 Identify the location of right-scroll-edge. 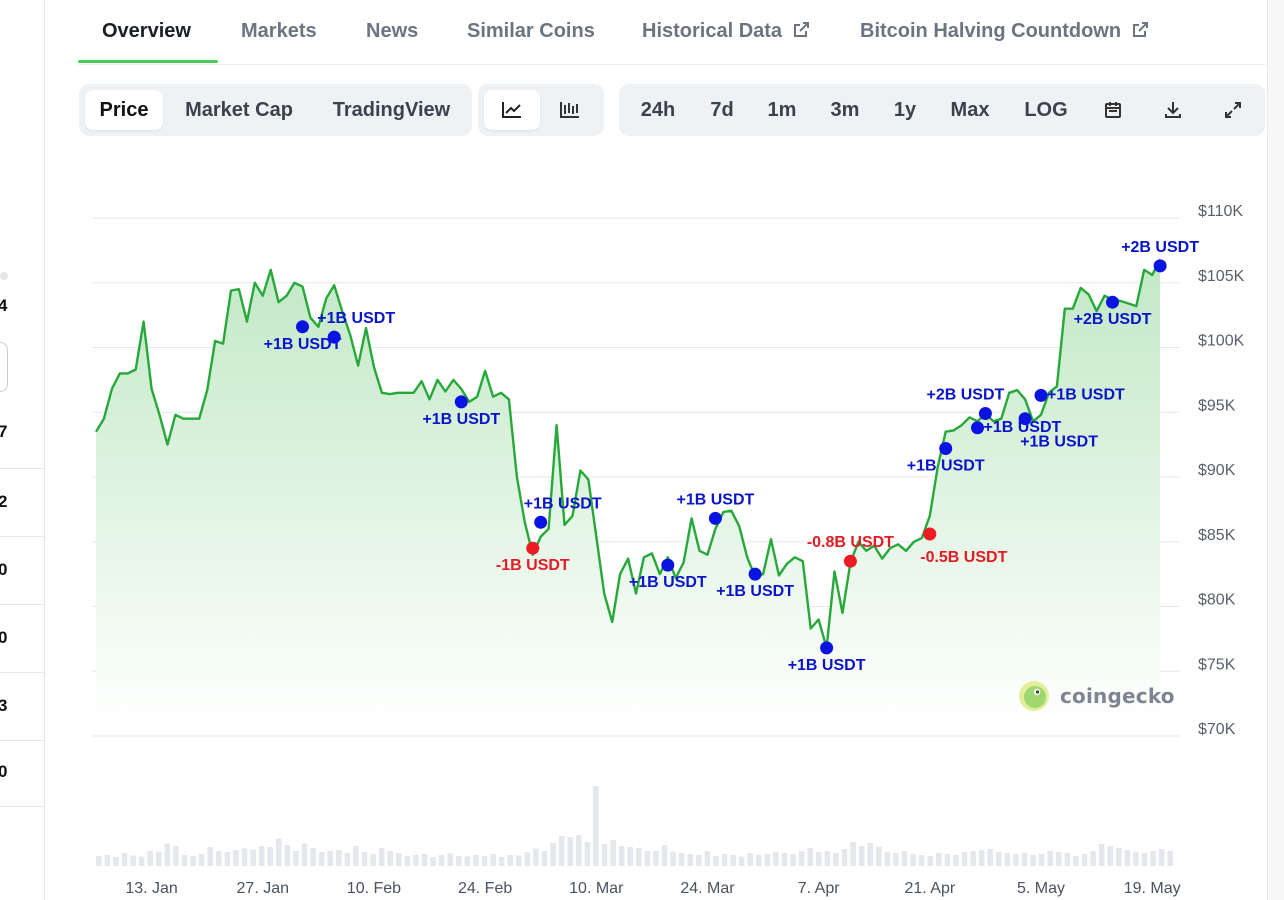
(1275, 450).